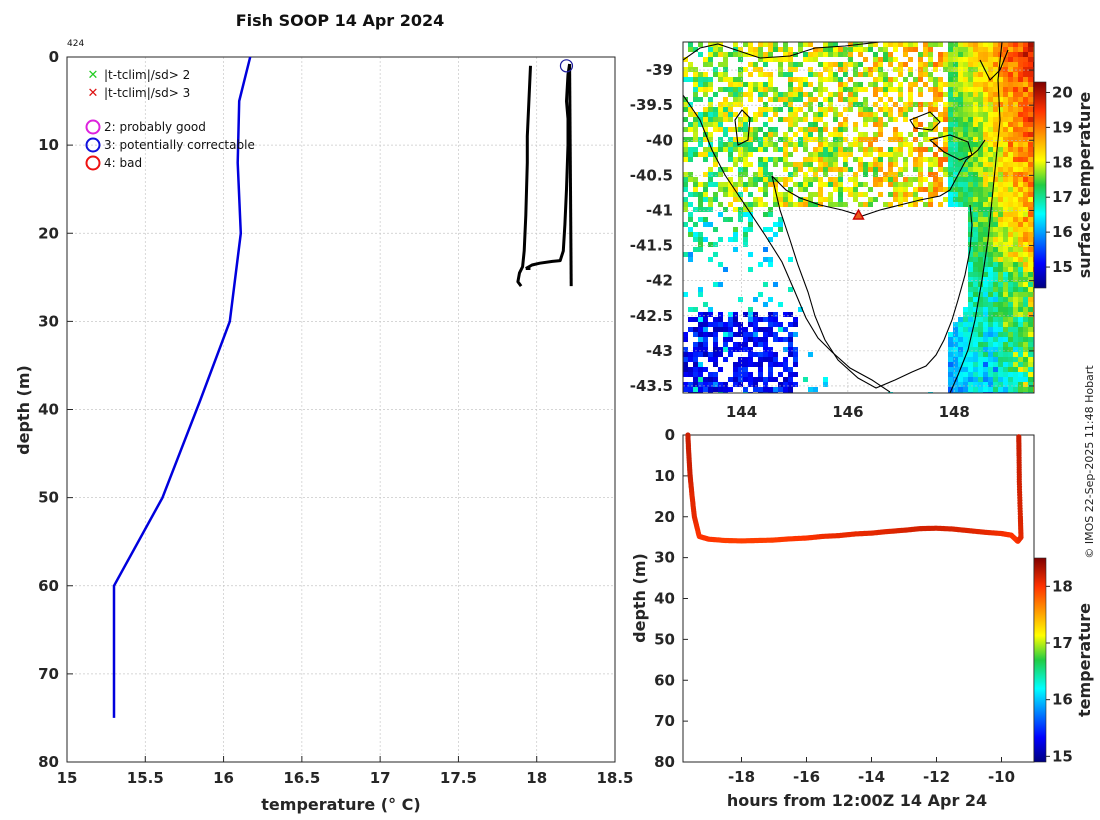  I want to click on legend-cross-green-icon: ✕, so click(93, 75).